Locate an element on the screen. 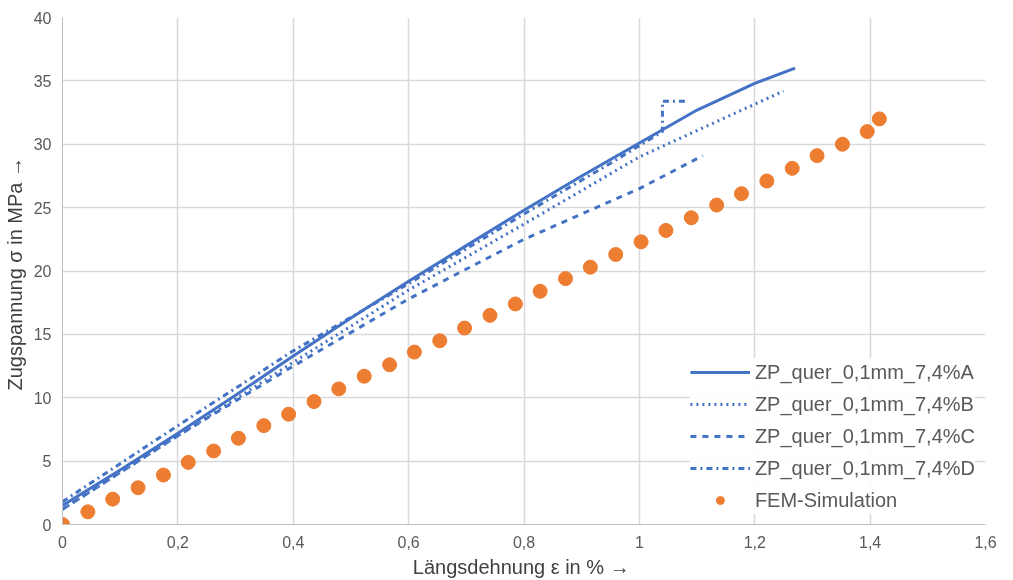 The height and width of the screenshot is (580, 1013). x-tick-label: 0,8 is located at coordinates (524, 542).